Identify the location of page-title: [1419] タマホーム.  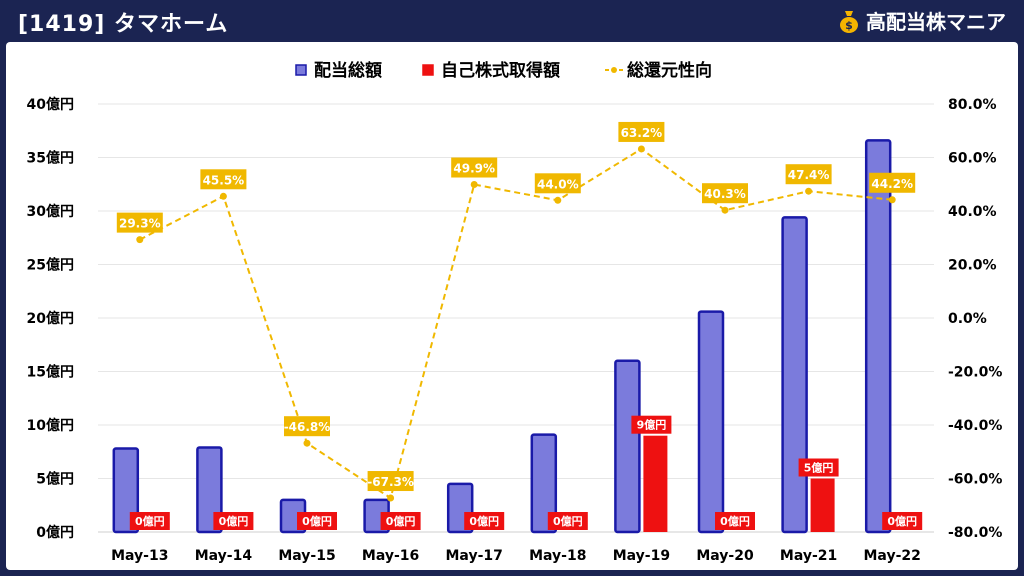
(123, 24).